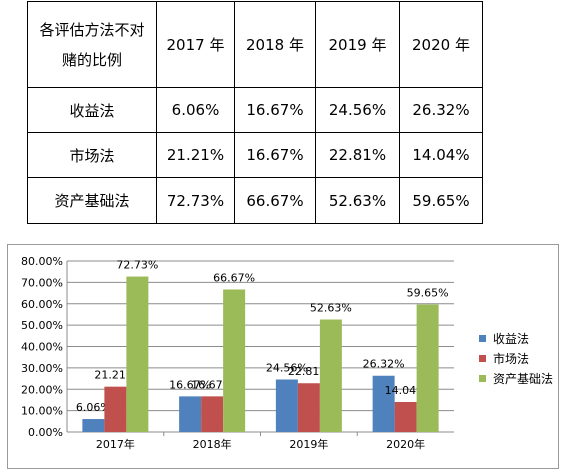 This screenshot has height=473, width=567. Describe the element at coordinates (309, 371) in the screenshot. I see `data-label: 22.81%` at that location.